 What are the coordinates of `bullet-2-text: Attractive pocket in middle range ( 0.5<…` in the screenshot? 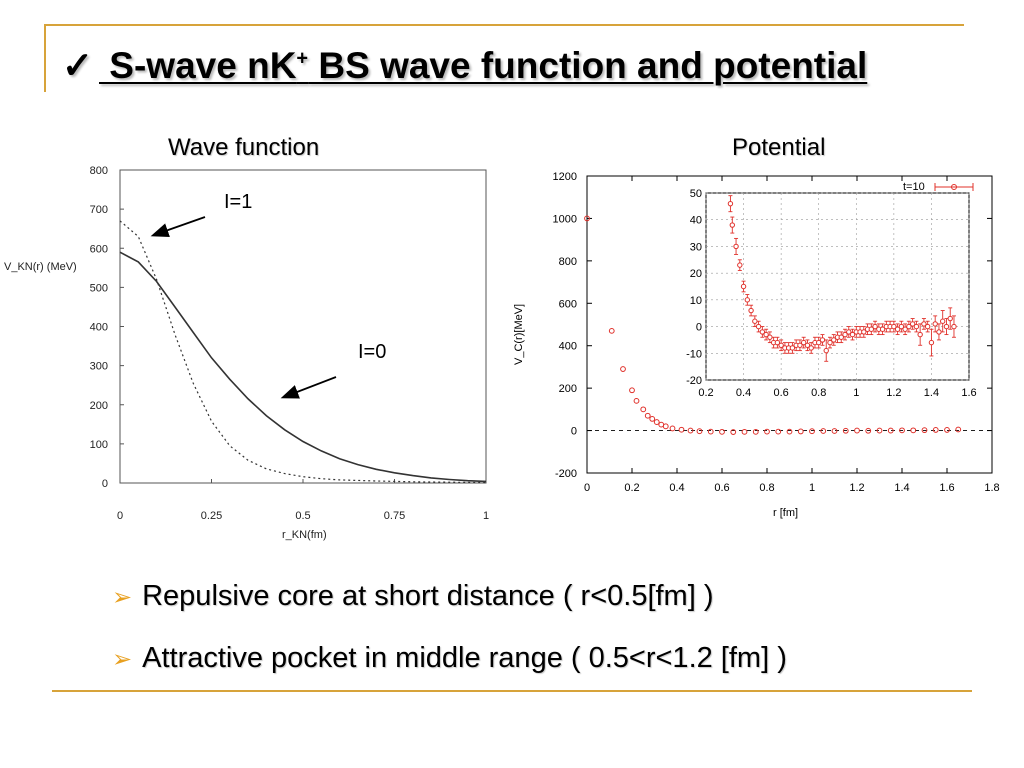 It's located at (464, 658).